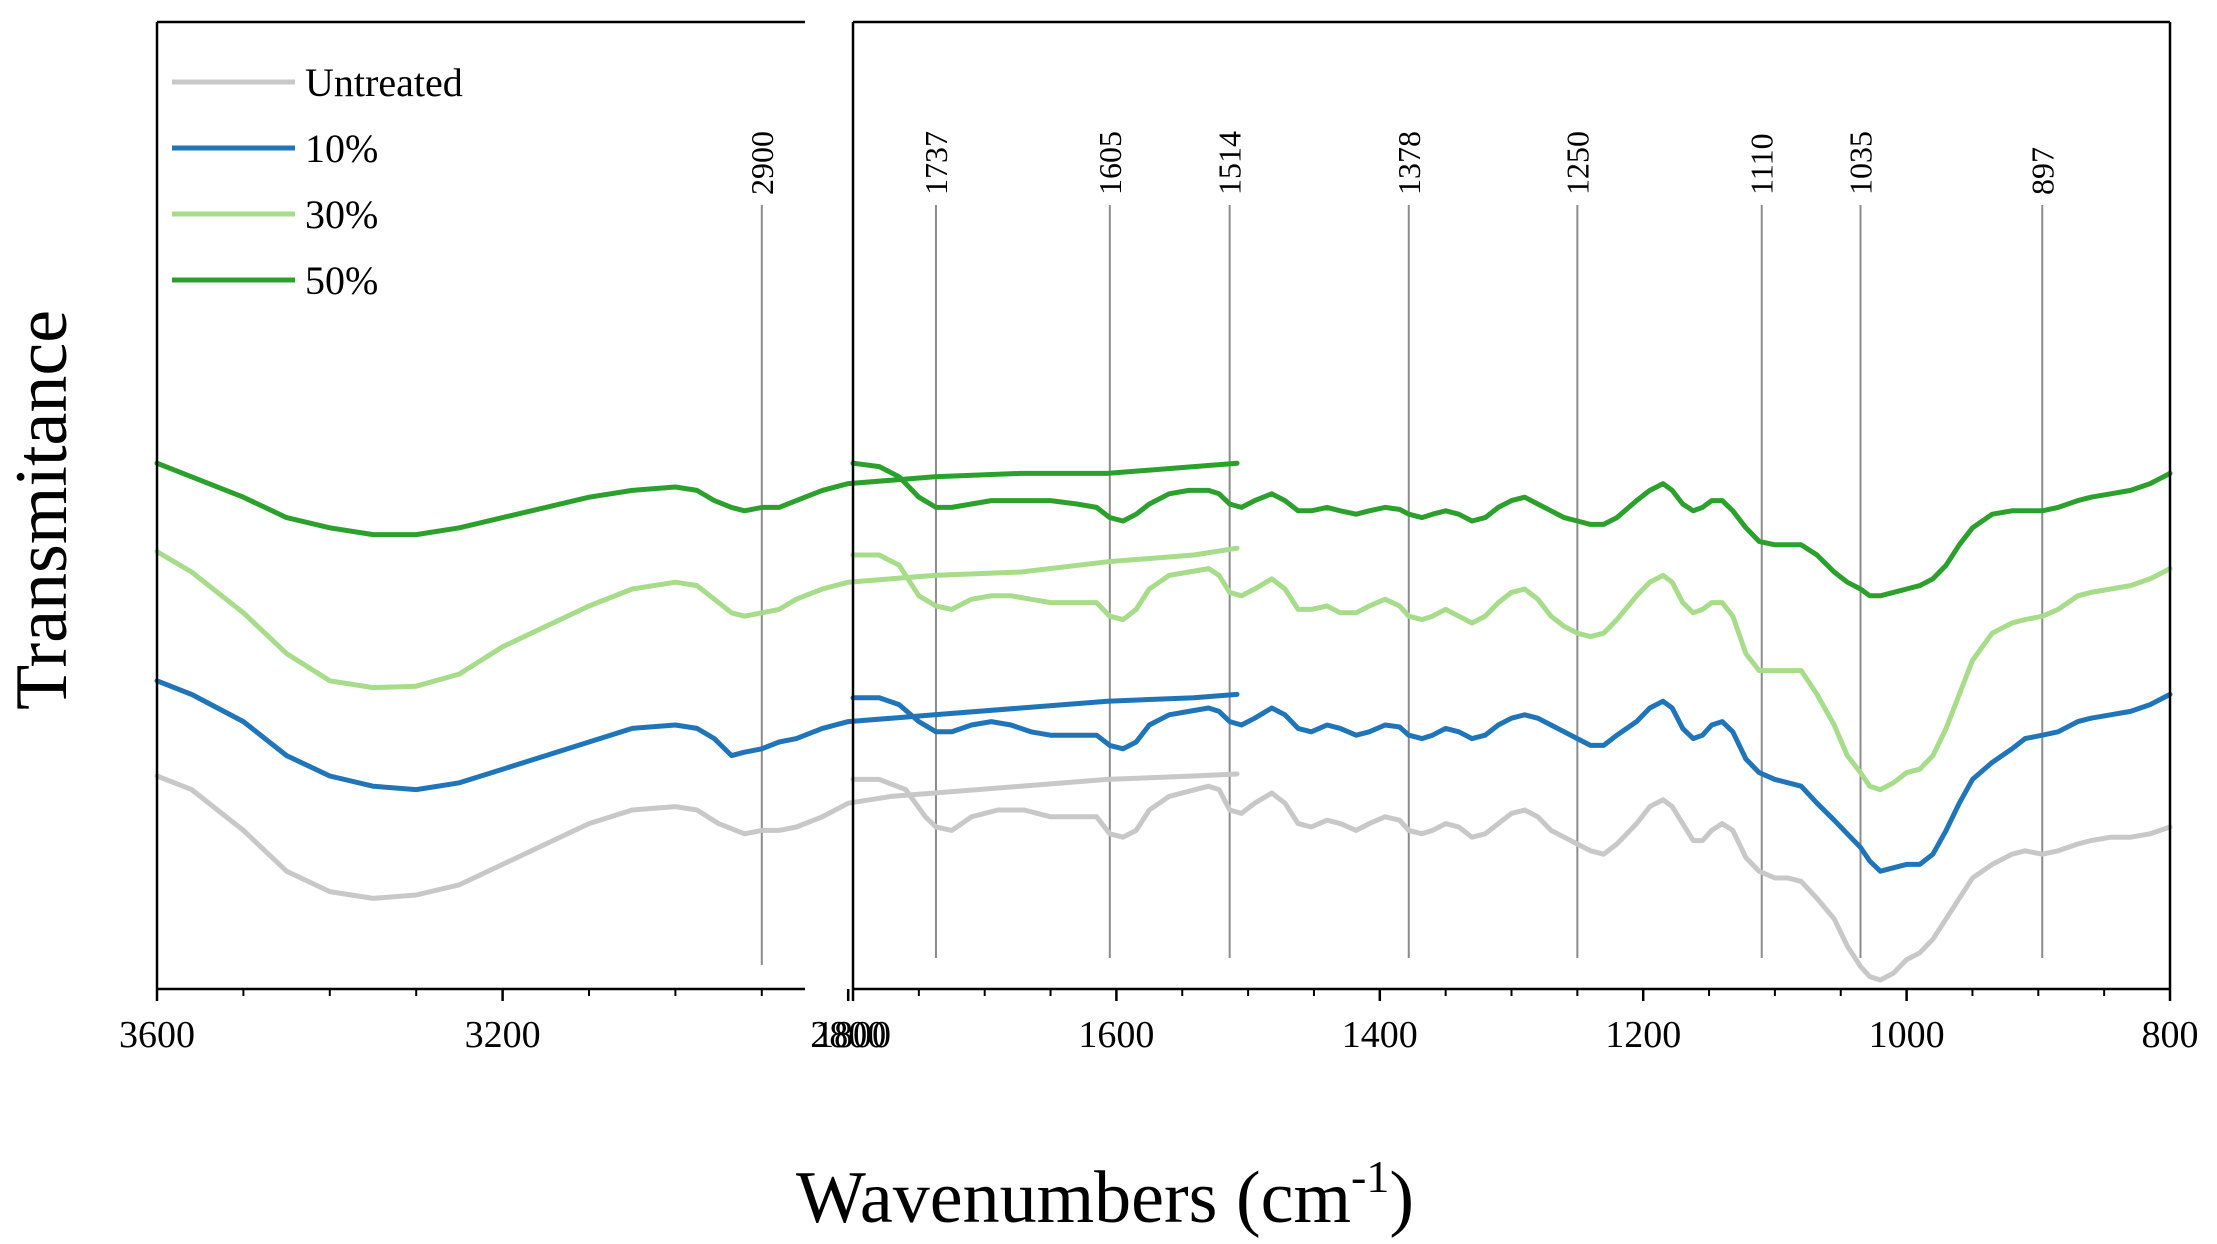 The width and height of the screenshot is (2217, 1244). Describe the element at coordinates (341, 148) in the screenshot. I see `legend-label-1: 10%` at that location.